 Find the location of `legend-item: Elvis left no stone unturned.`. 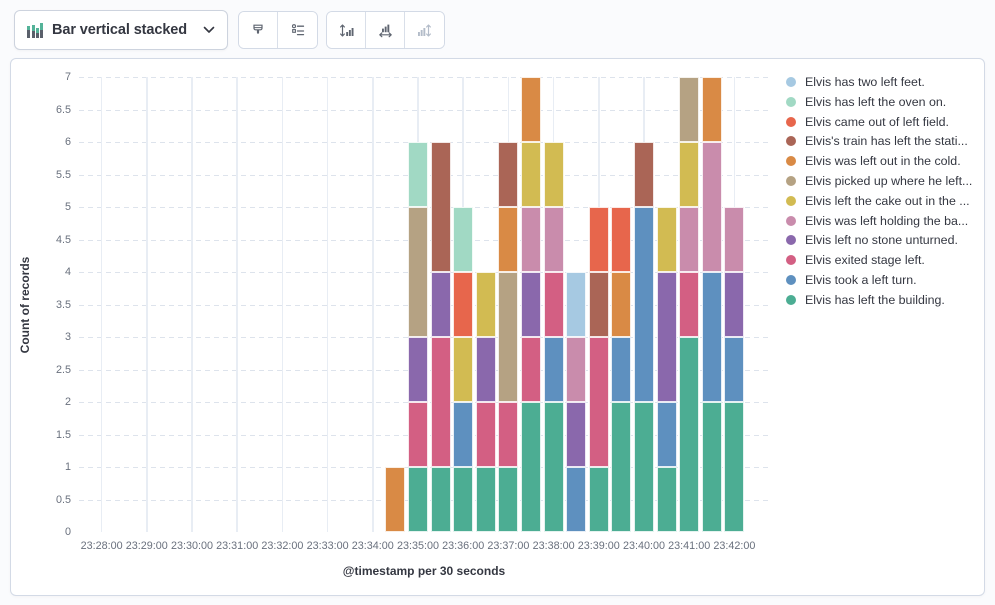

legend-item: Elvis left no stone unturned. is located at coordinates (883, 240).